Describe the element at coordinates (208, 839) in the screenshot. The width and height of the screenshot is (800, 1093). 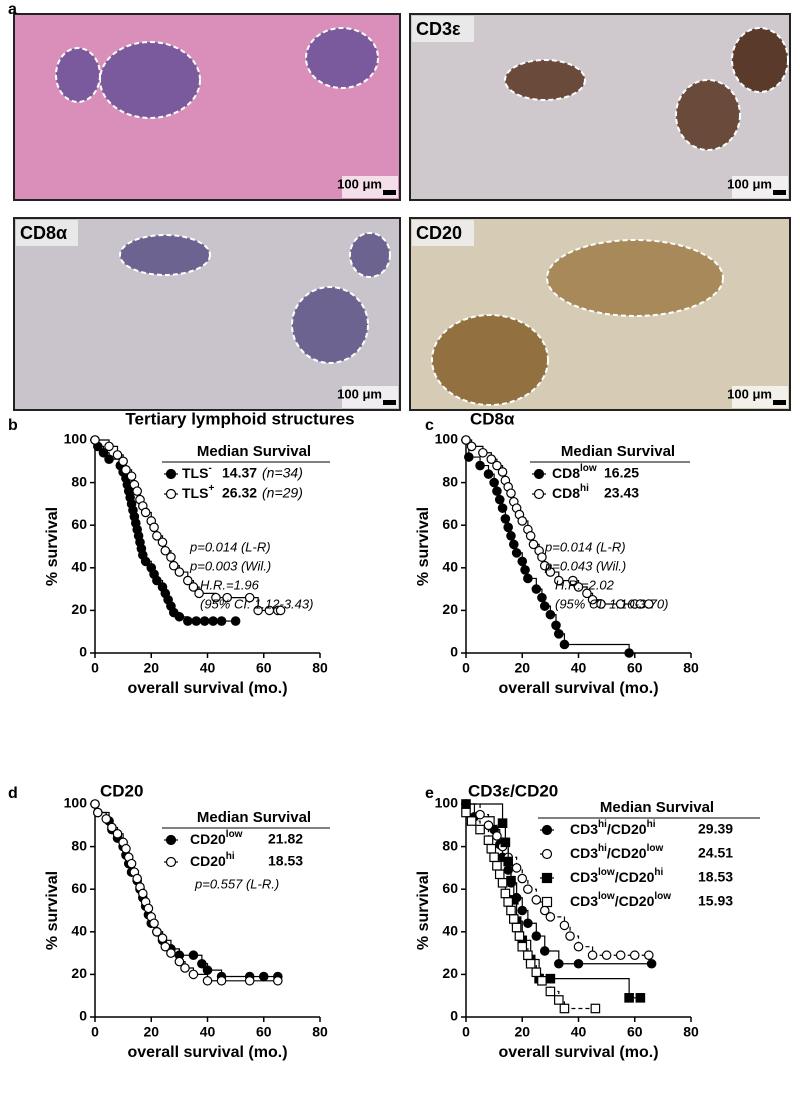
I see `legend-text: CD20` at that location.